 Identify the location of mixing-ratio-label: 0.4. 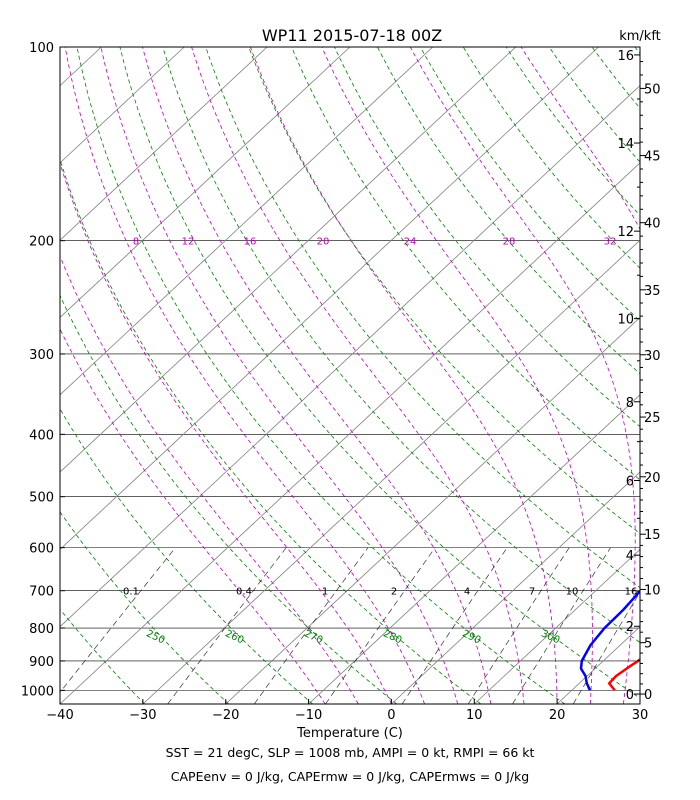
(244, 592).